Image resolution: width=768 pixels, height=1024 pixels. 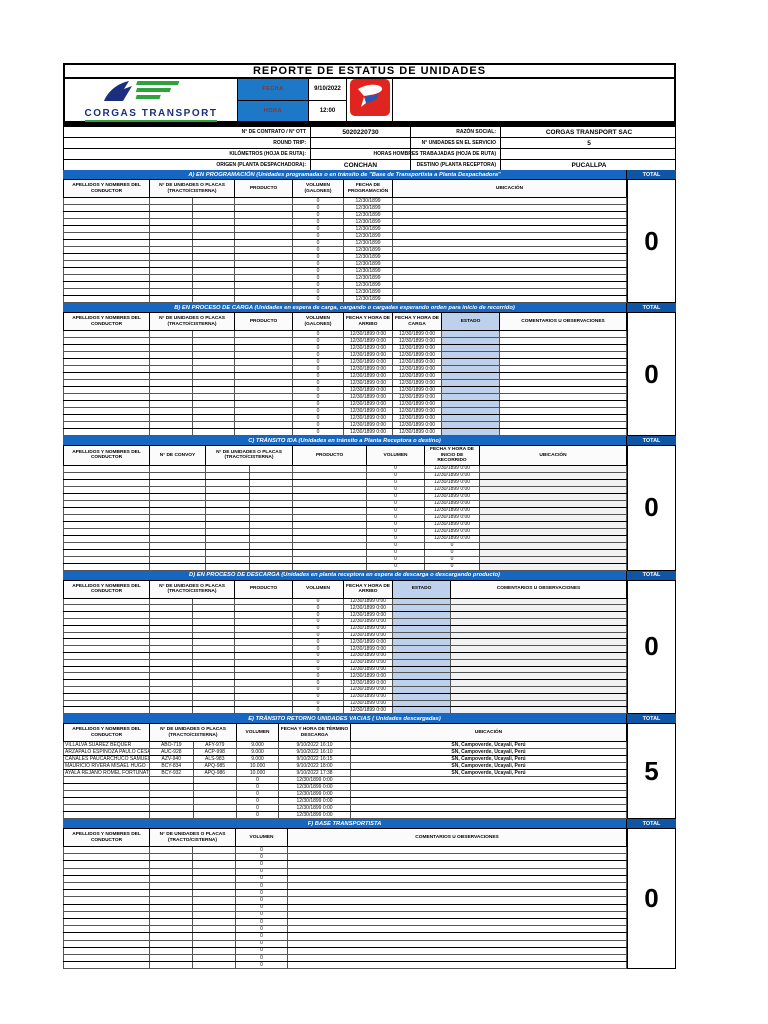 What do you see at coordinates (489, 733) in the screenshot?
I see `column-header: UBICACIÓN` at bounding box center [489, 733].